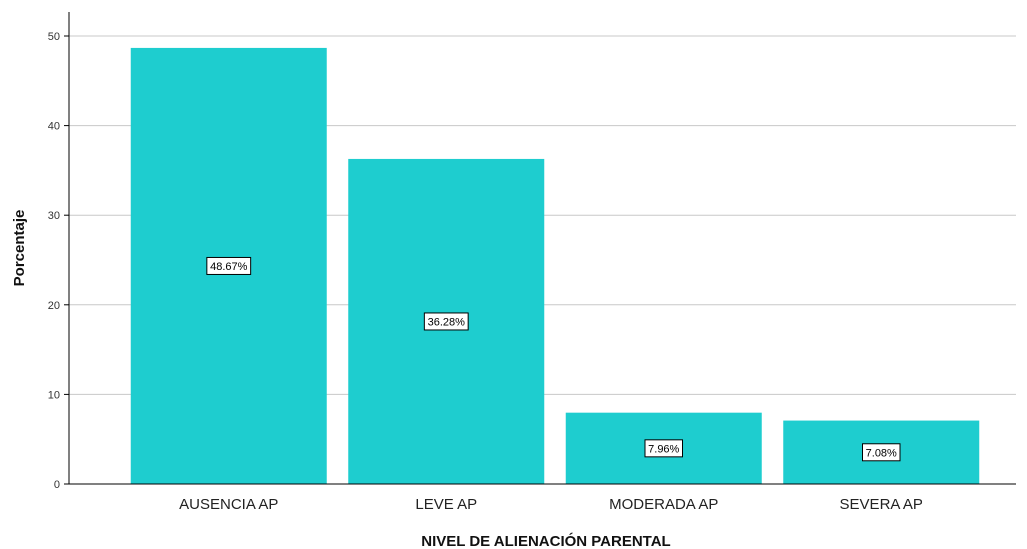 Image resolution: width=1027 pixels, height=549 pixels. Describe the element at coordinates (54, 216) in the screenshot. I see `y-tick-label: 30` at that location.